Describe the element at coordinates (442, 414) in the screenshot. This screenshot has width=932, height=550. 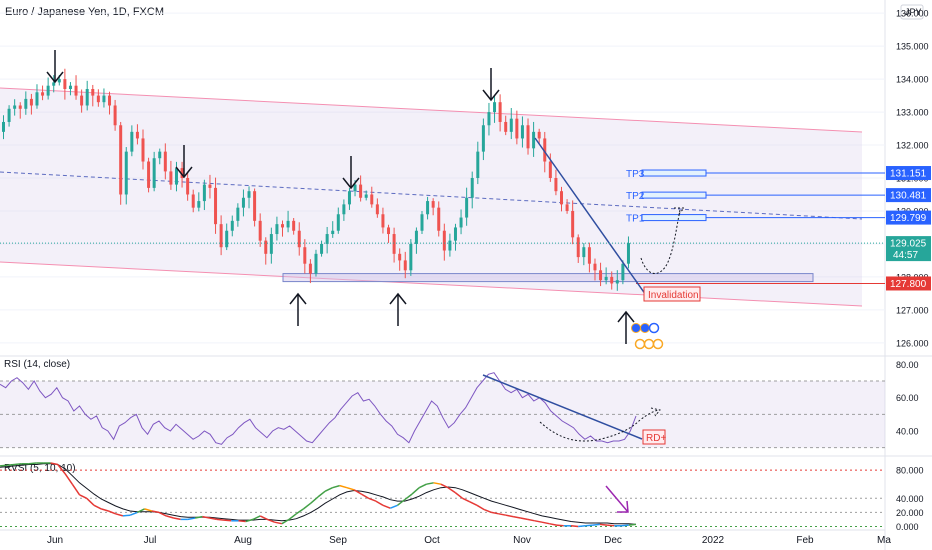
I see `rsi-grid` at that location.